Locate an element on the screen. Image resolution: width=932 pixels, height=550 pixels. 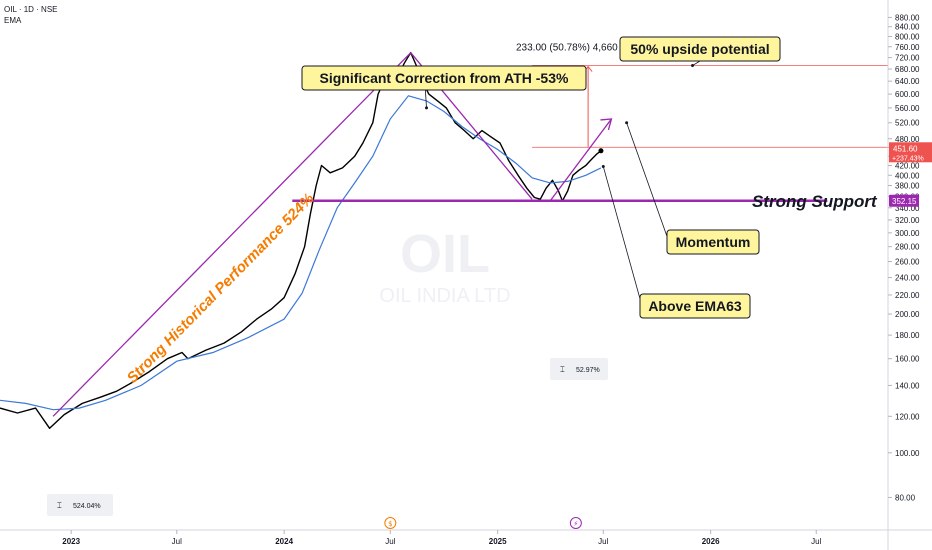
y-tick-label: 260.00 is located at coordinates (907, 262).